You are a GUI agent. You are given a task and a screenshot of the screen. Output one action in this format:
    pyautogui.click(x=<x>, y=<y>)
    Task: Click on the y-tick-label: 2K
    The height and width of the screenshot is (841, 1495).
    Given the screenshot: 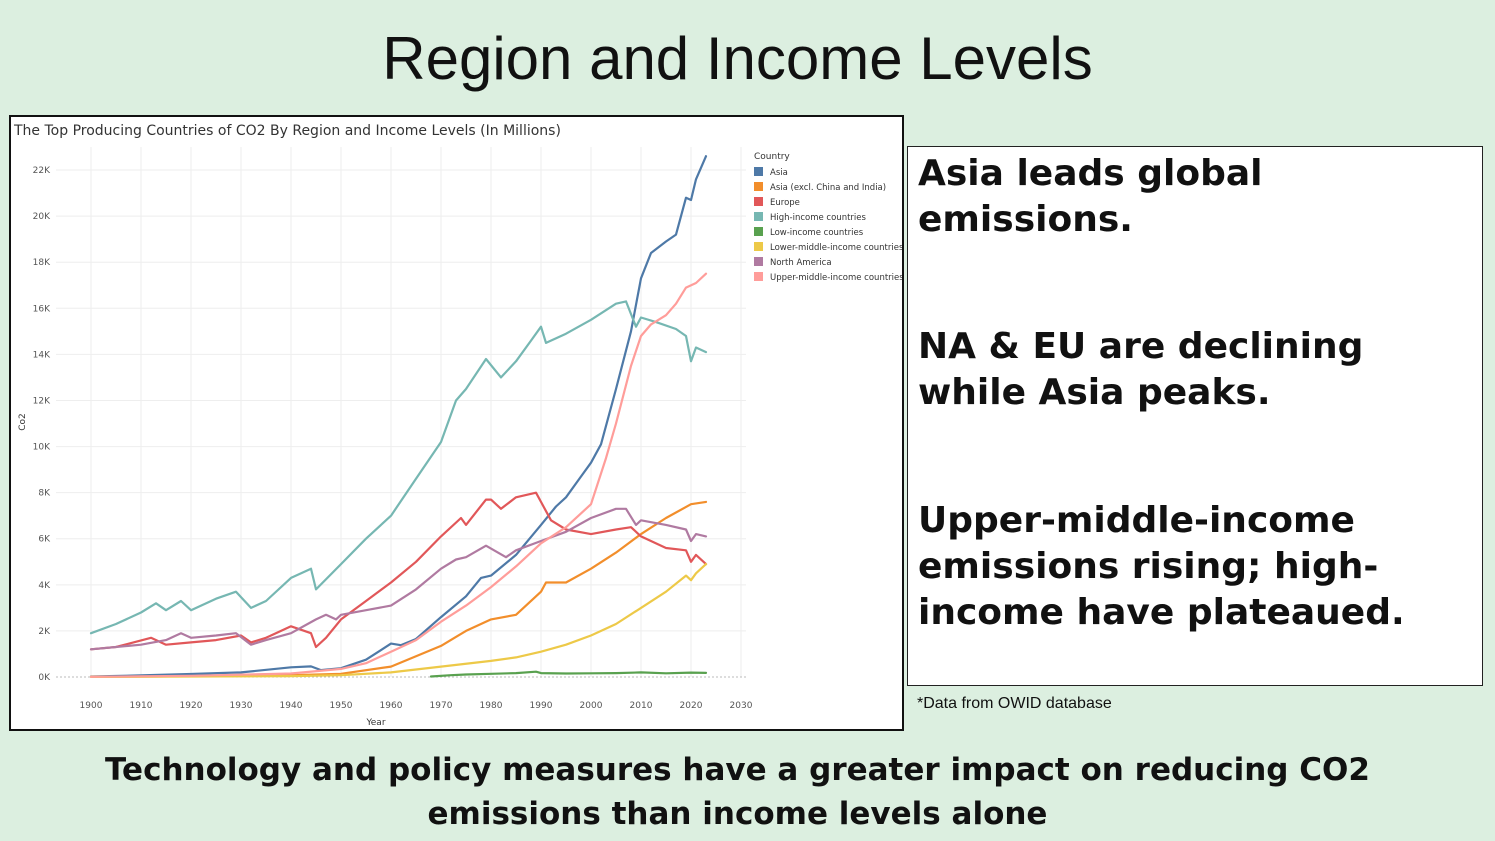 What is the action you would take?
    pyautogui.click(x=44, y=632)
    